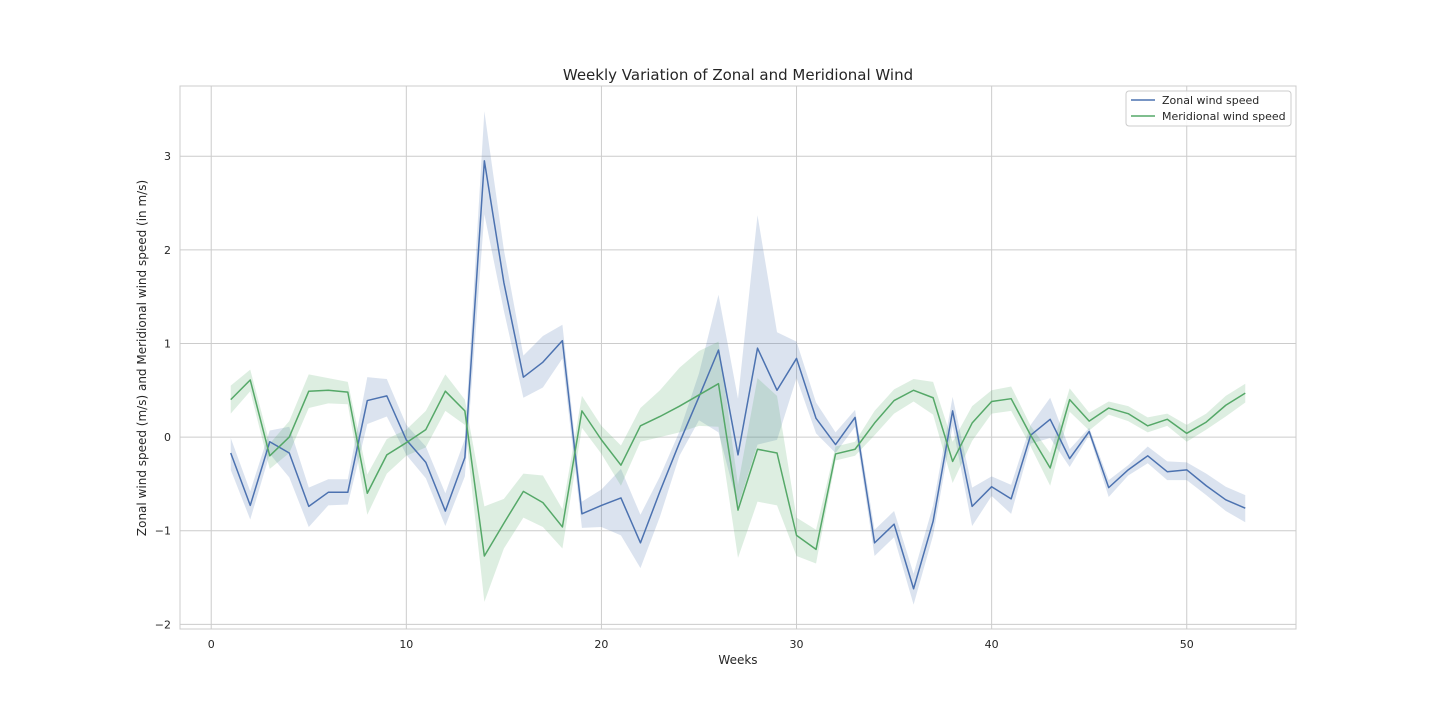 Image resolution: width=1440 pixels, height=720 pixels. I want to click on x-tick-label: 10, so click(406, 644).